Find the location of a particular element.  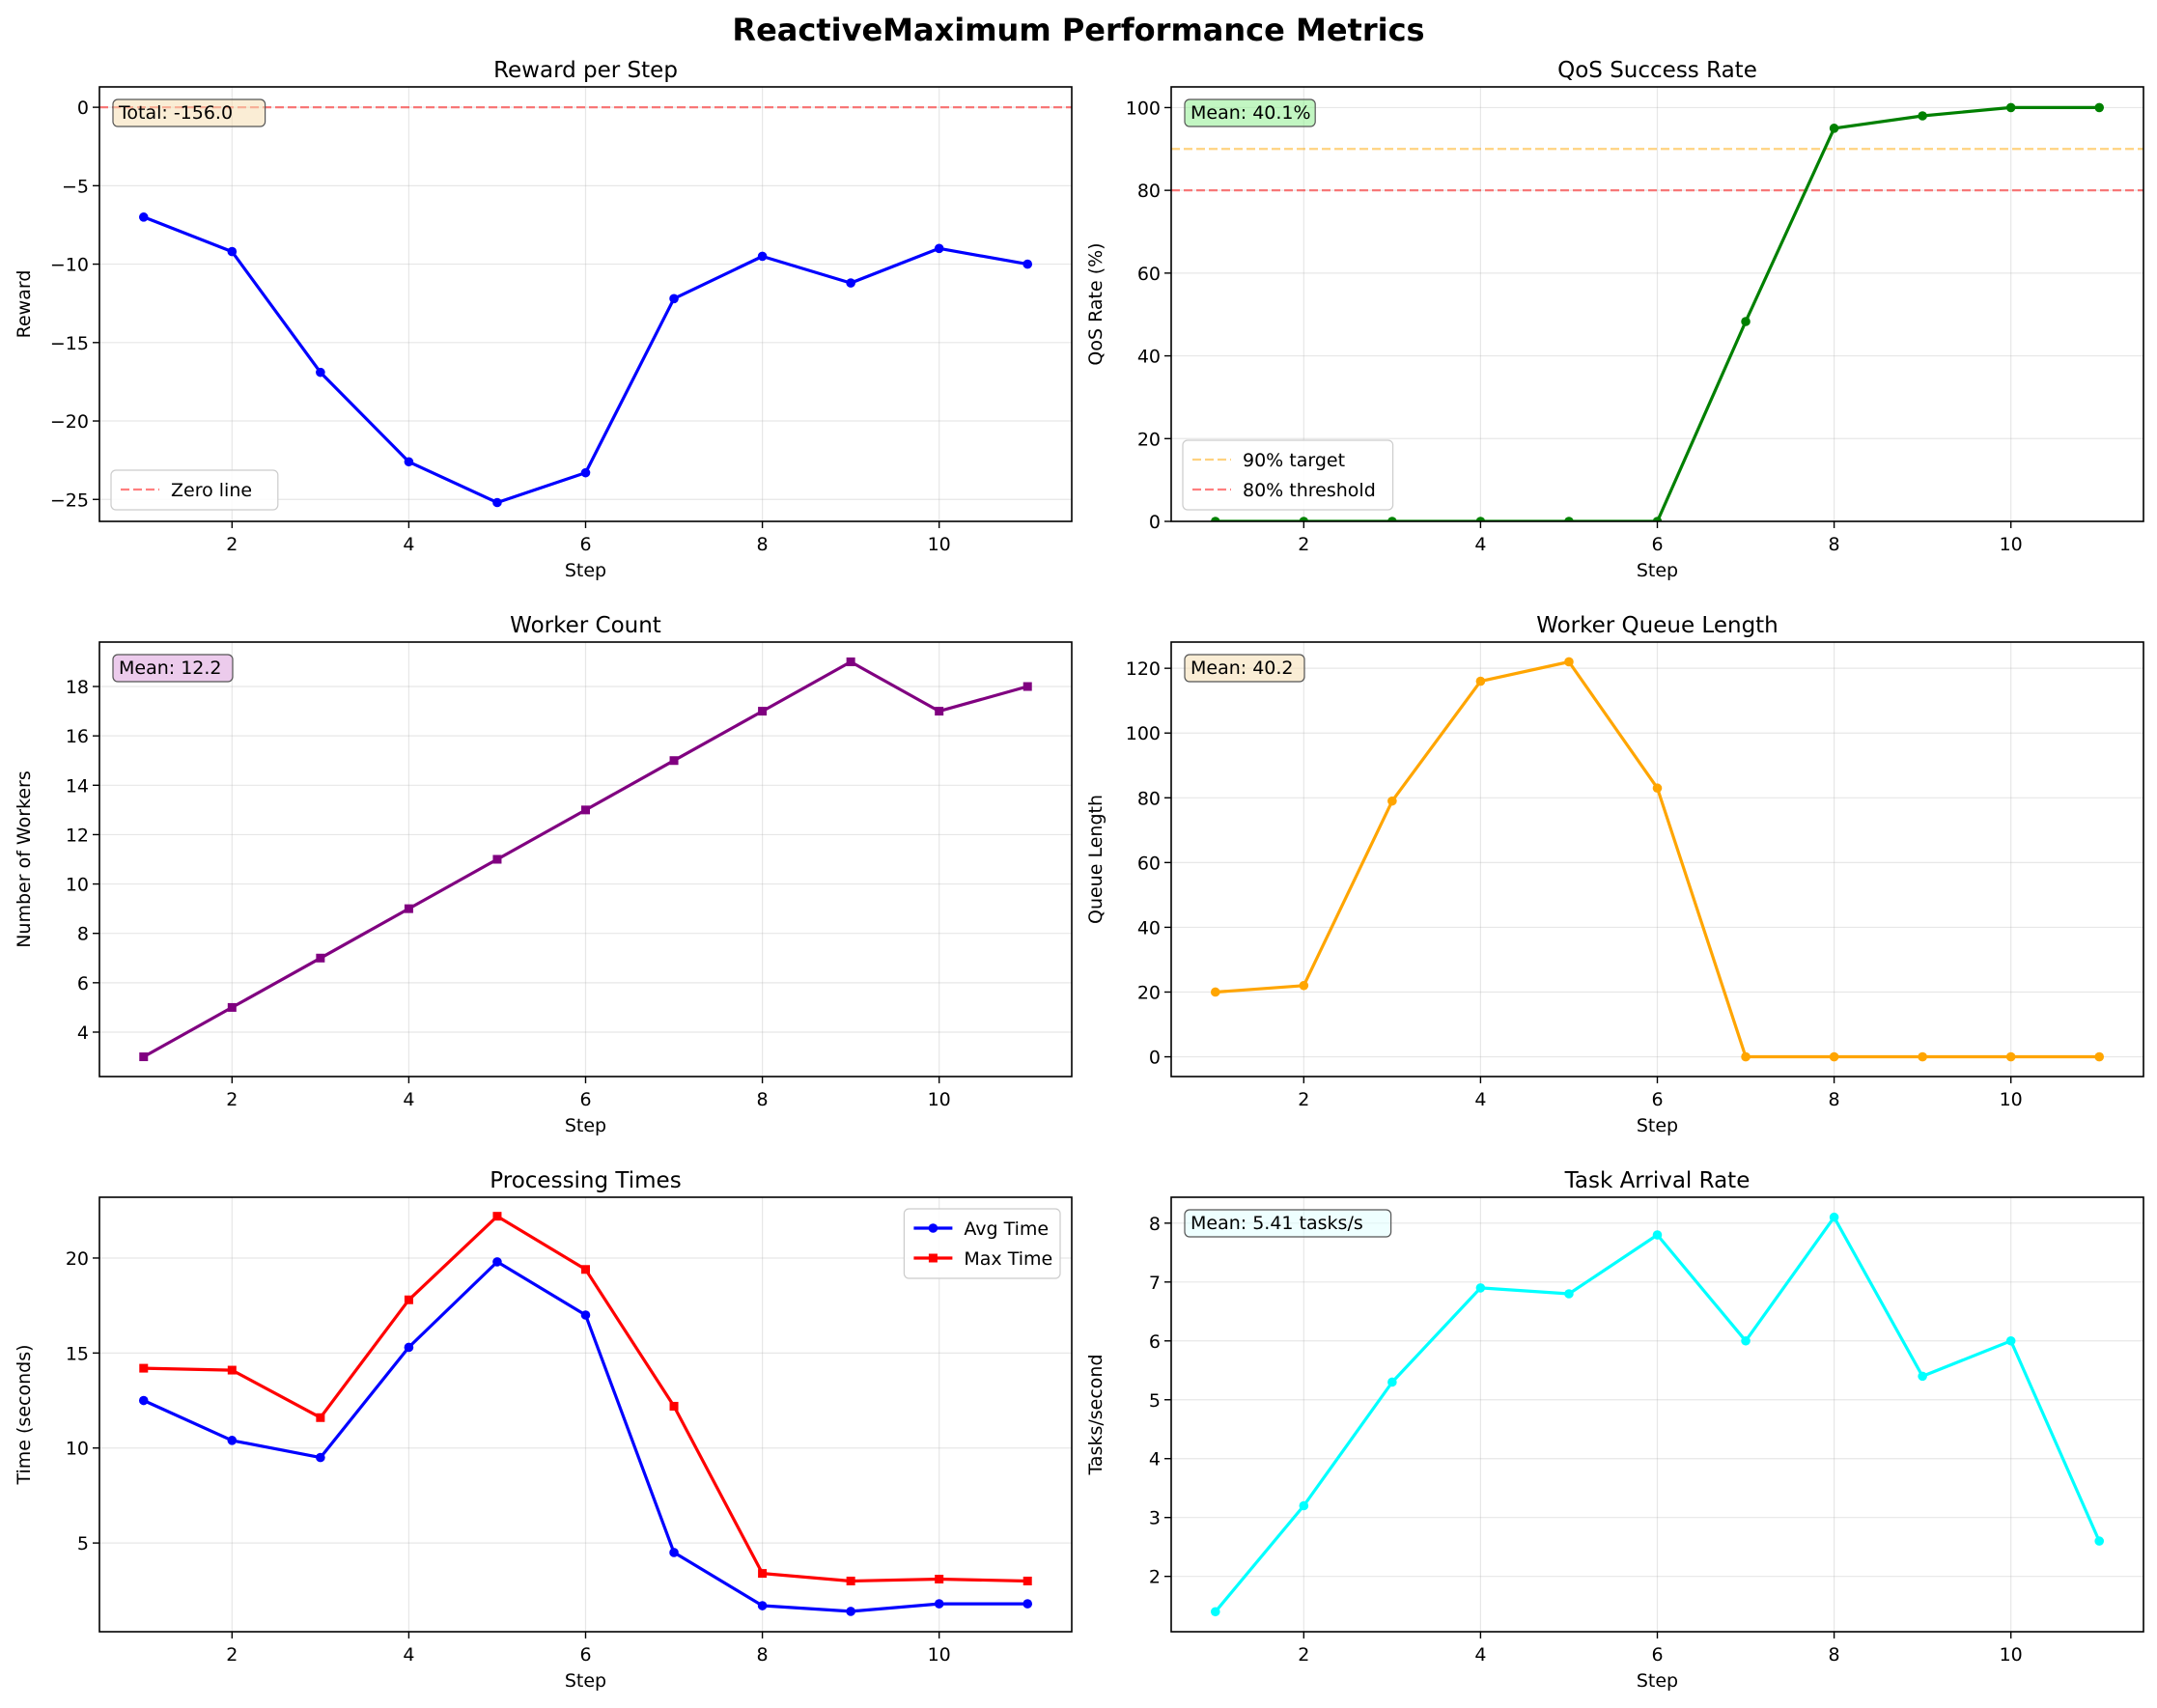

reward-per-step-annotation: Total: -156.0 is located at coordinates (189, 113).